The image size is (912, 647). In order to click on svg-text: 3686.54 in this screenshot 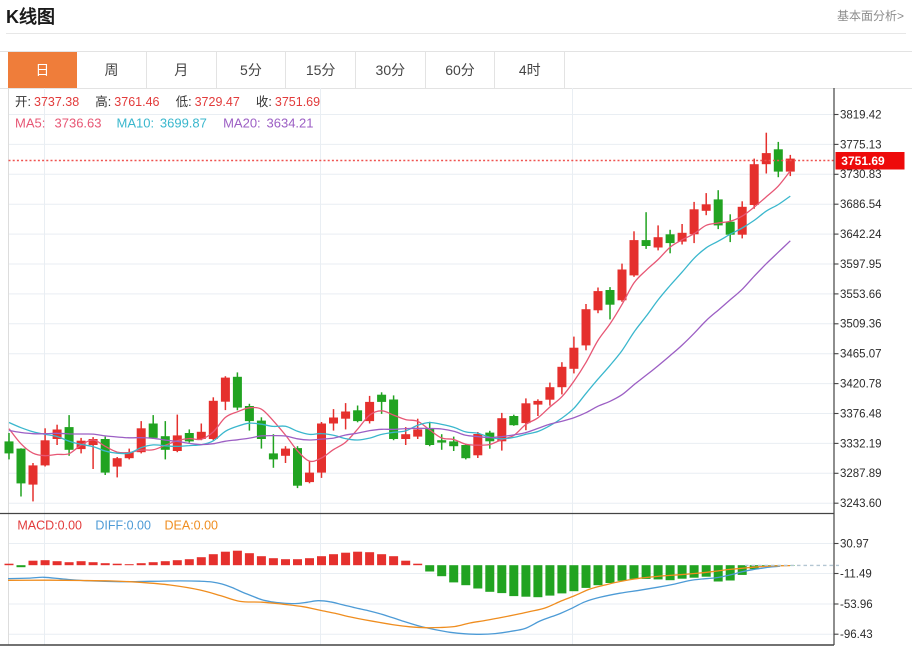, I will do `click(861, 205)`.